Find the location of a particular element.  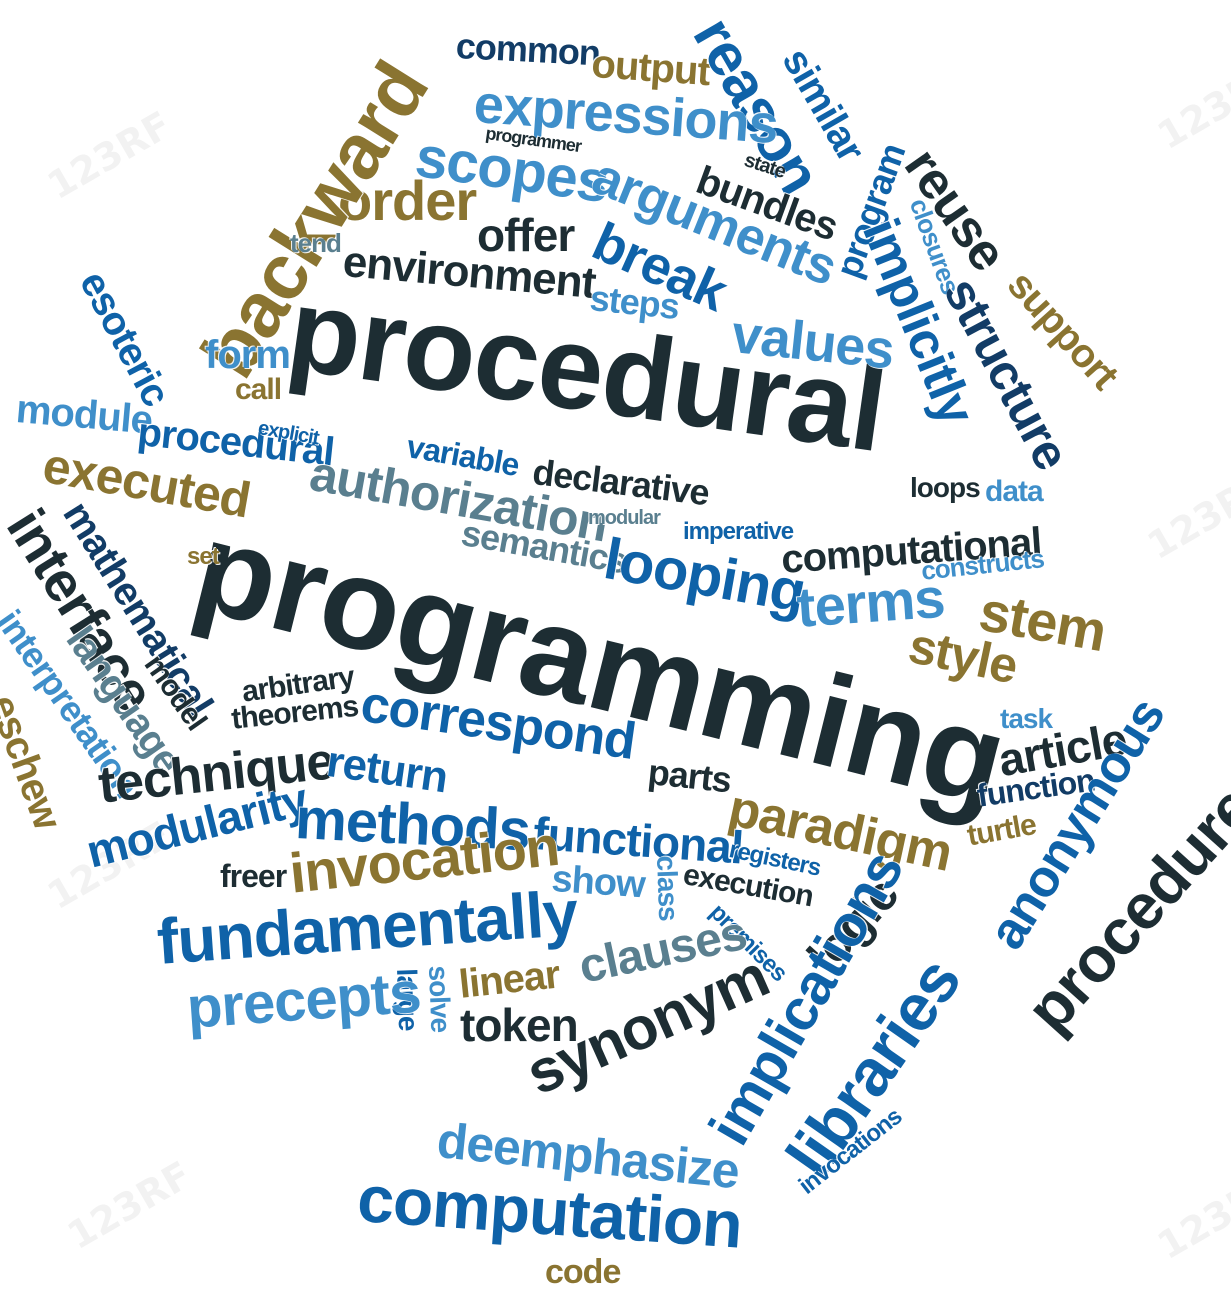

word-modular: modular is located at coordinates (624, 518).